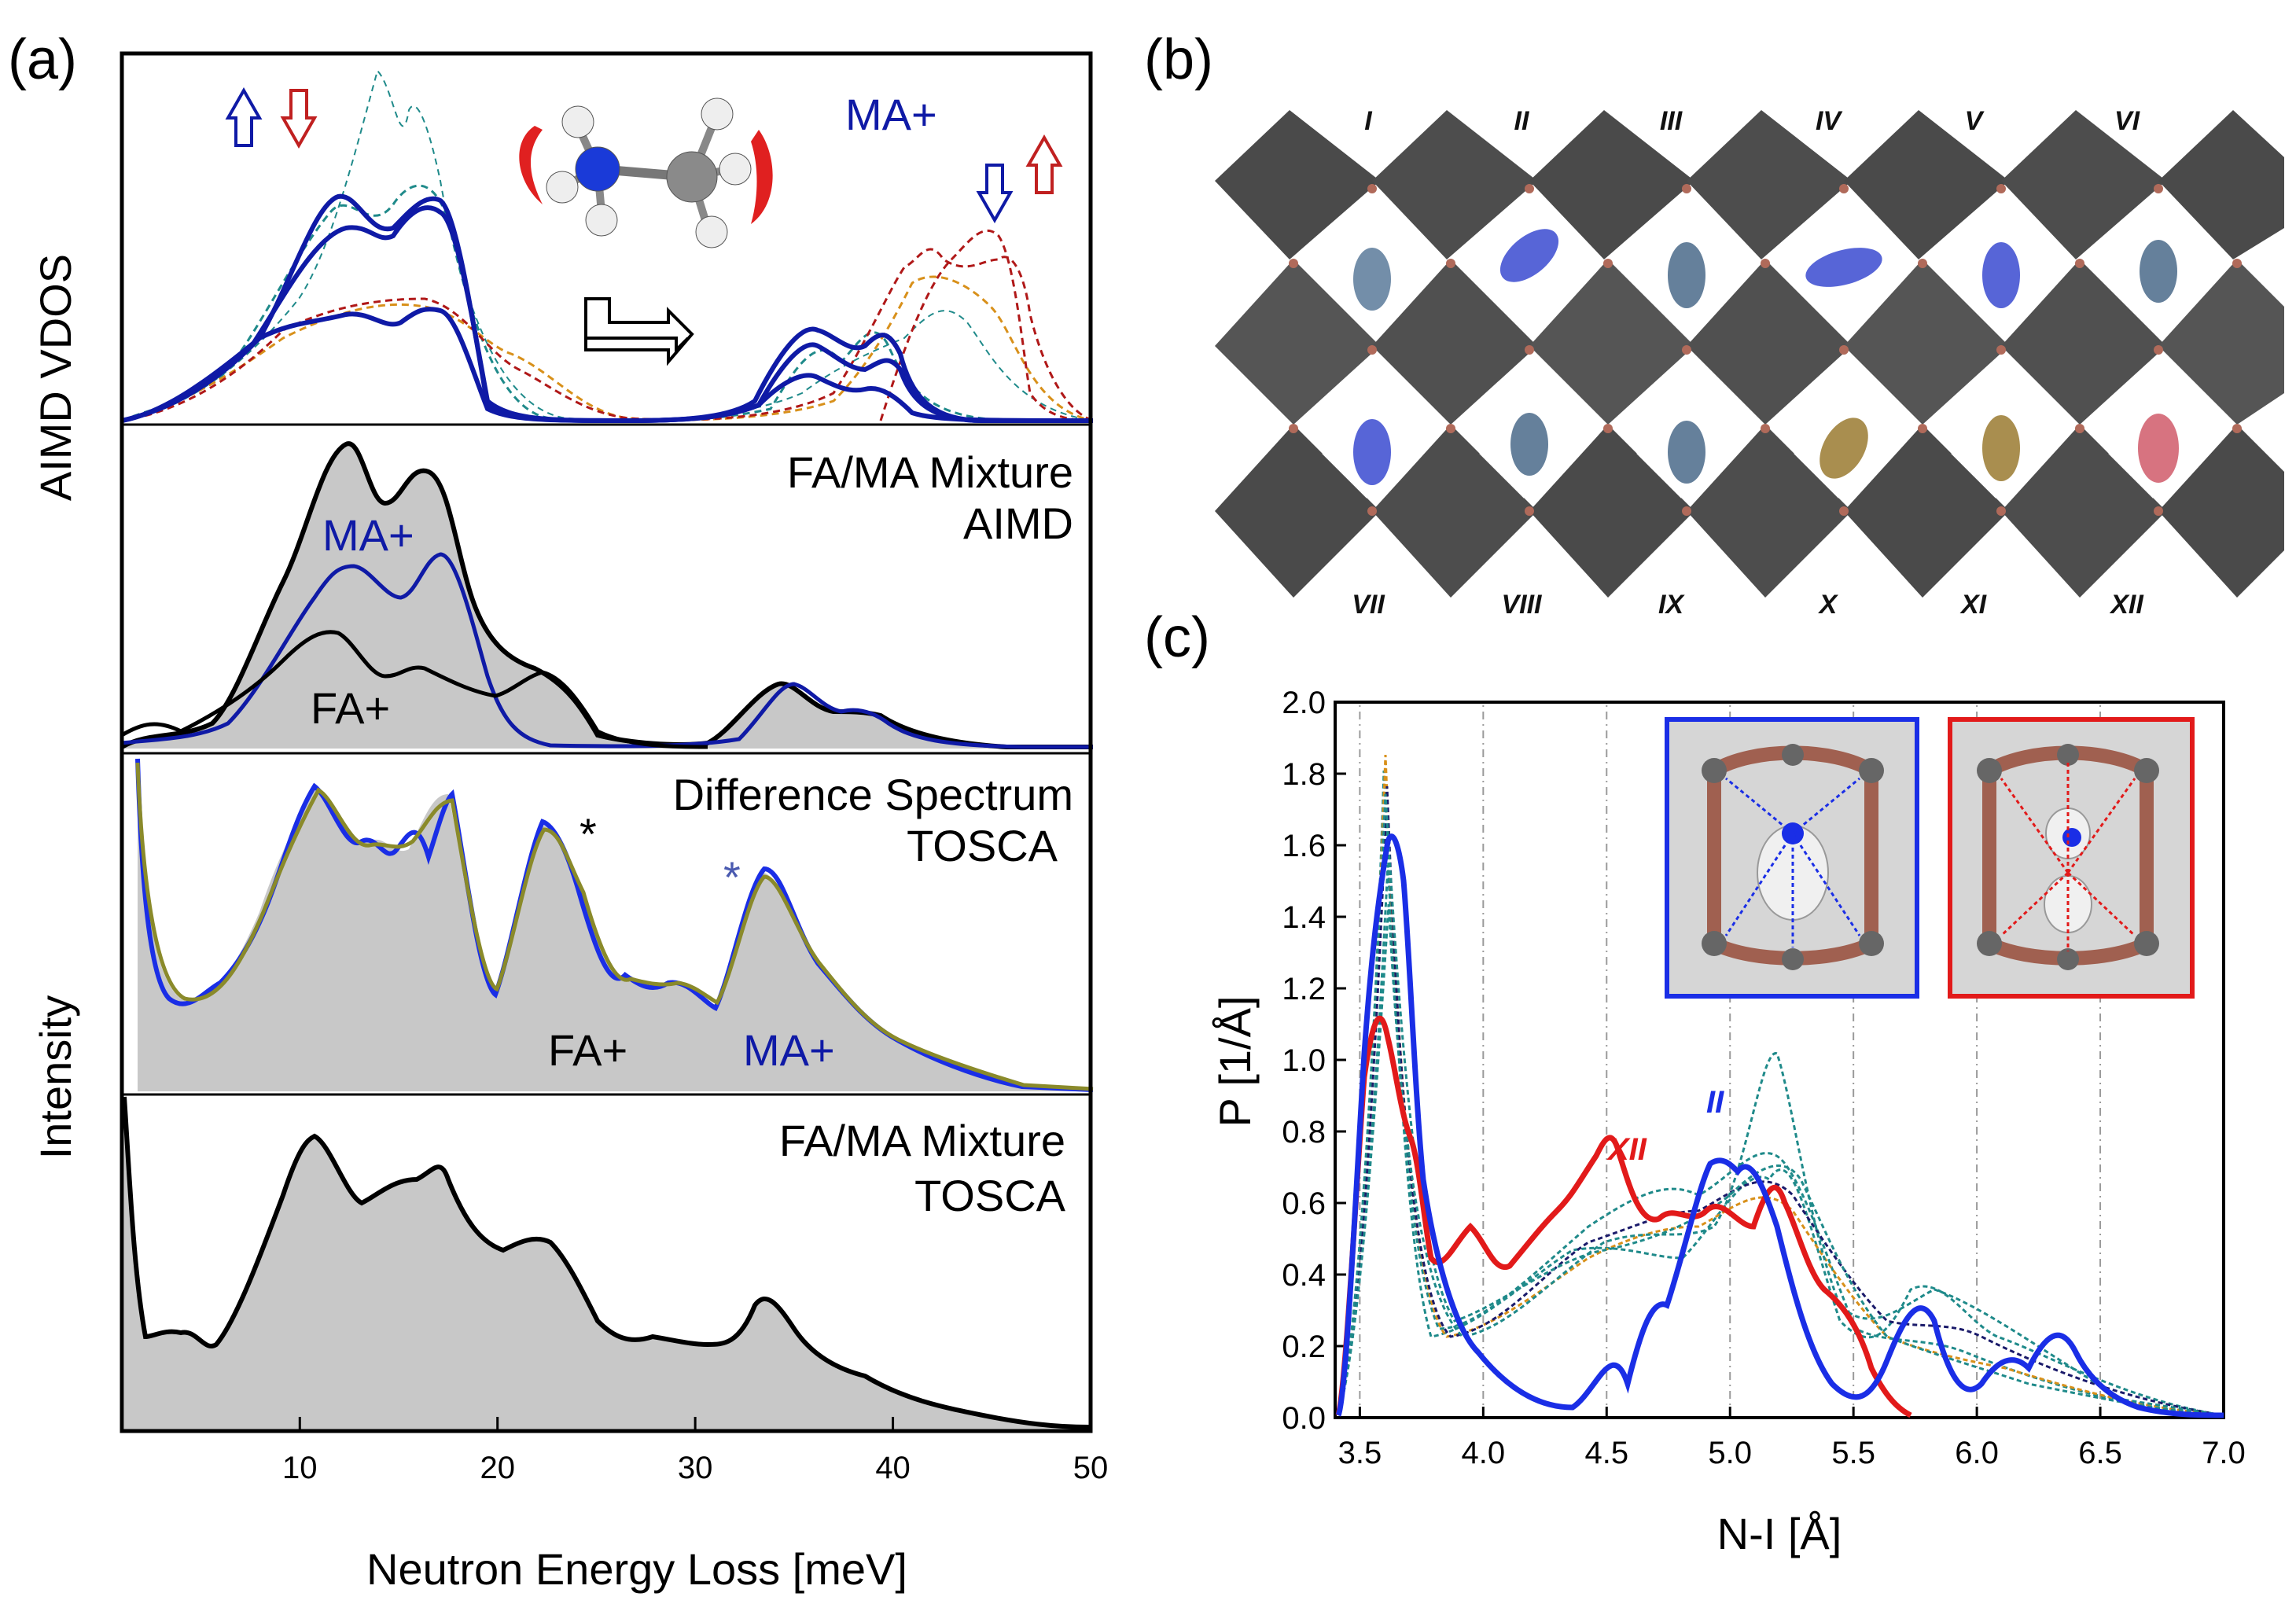  I want to click on cation-label-bottom-4: XI, so click(1973, 605).